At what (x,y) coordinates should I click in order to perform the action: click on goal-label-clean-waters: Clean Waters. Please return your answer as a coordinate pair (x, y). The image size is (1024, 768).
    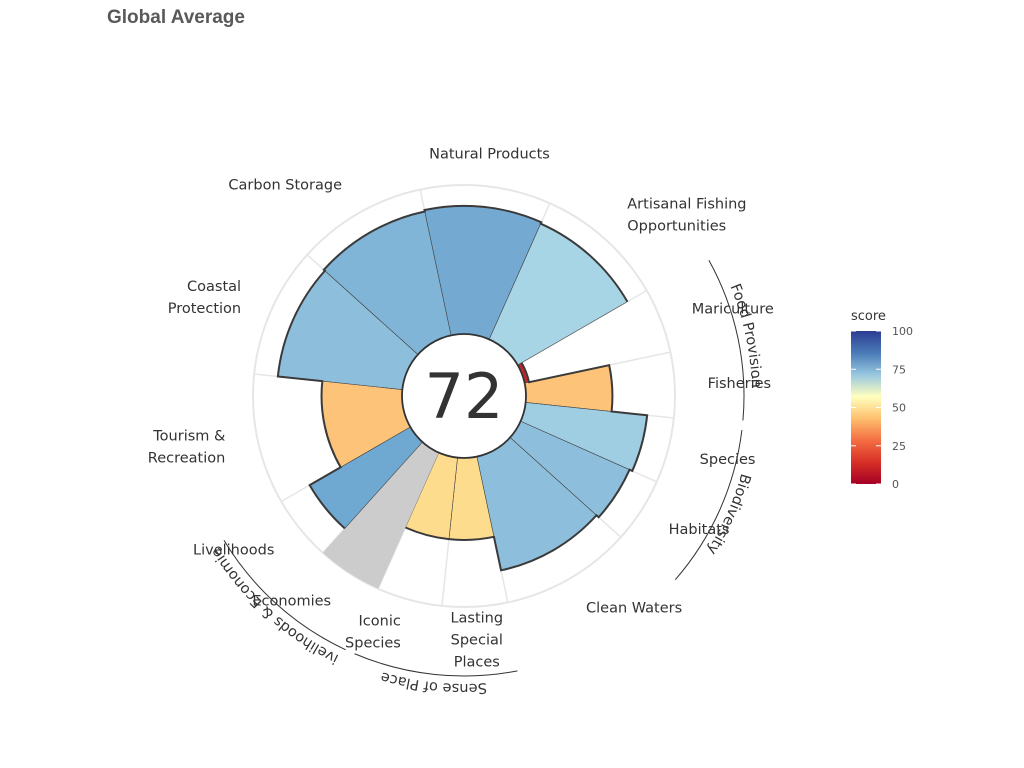
    Looking at the image, I should click on (634, 608).